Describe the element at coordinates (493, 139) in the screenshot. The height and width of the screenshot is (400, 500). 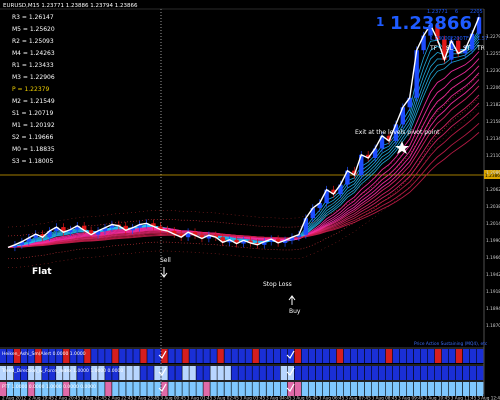
I see `y-tick-label: 1.21340` at that location.